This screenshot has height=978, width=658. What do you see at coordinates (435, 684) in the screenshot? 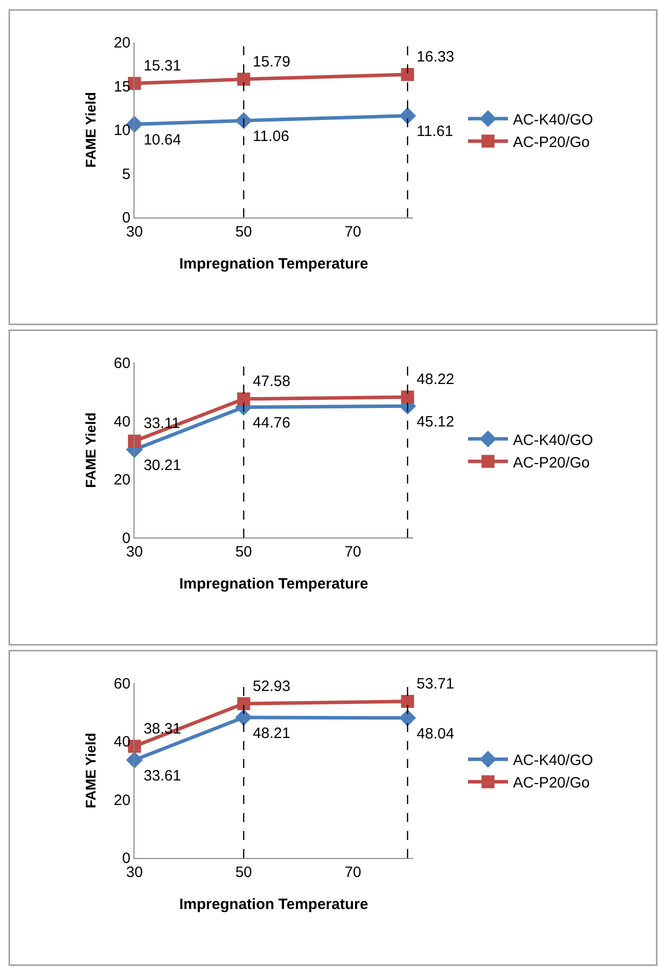
I see `data-label: 53.71` at bounding box center [435, 684].